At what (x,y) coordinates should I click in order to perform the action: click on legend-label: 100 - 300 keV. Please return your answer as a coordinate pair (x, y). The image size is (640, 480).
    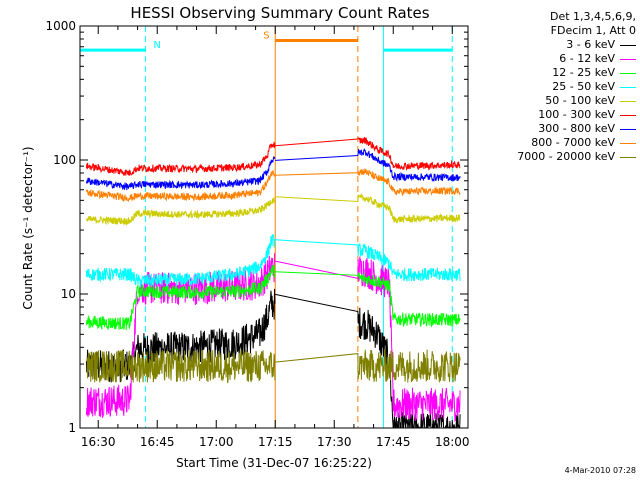
    Looking at the image, I should click on (576, 114).